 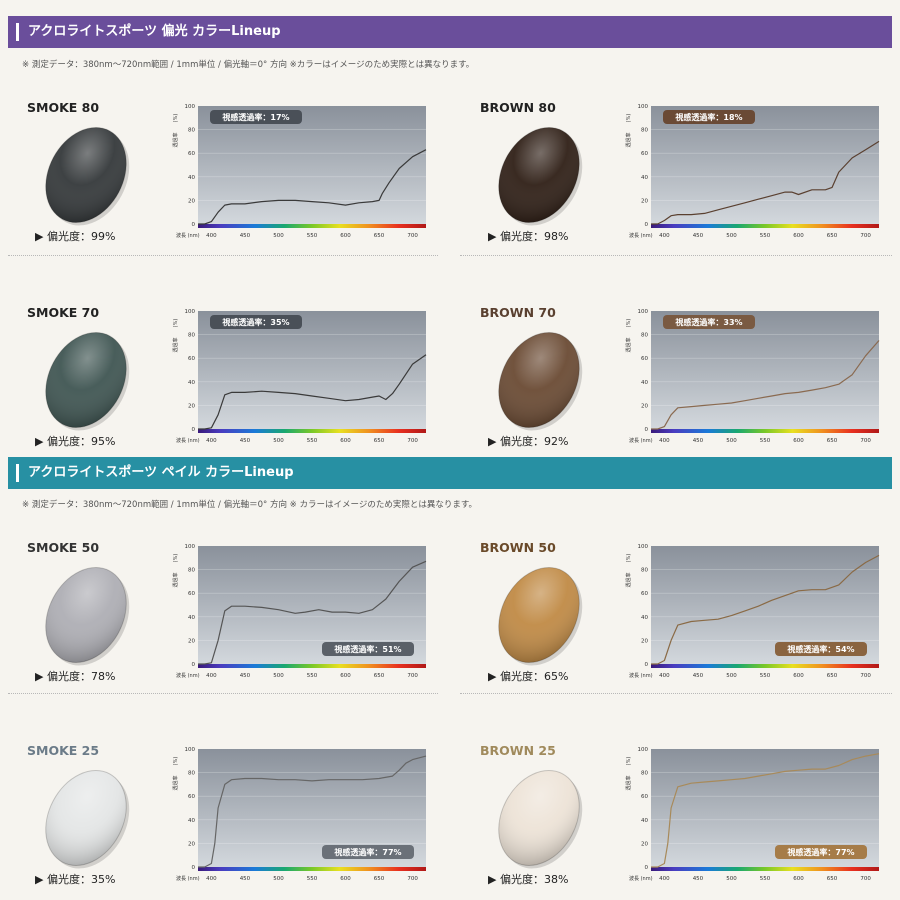 I want to click on lens-name: BROWN 80, so click(x=518, y=107).